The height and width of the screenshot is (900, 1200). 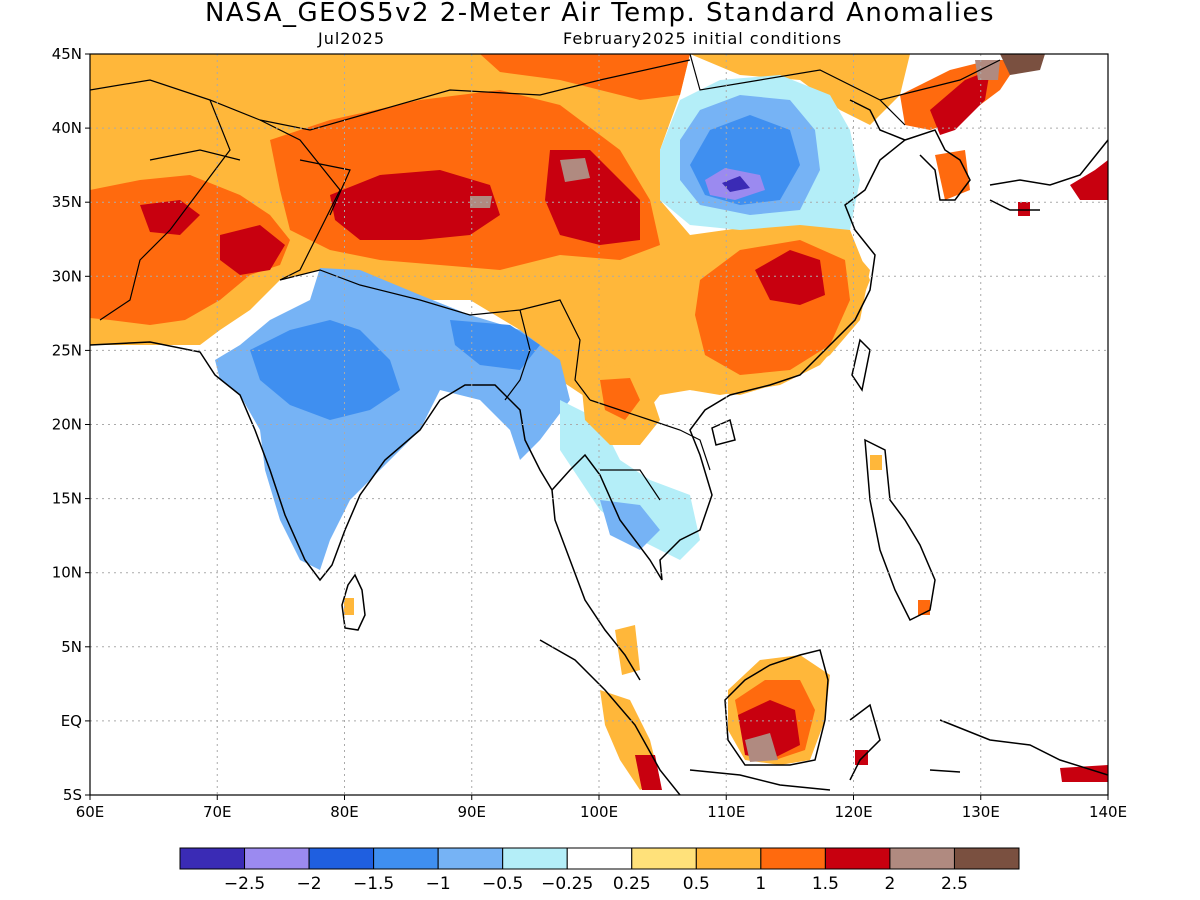 I want to click on lat-tick-label: 5S, so click(x=72, y=795).